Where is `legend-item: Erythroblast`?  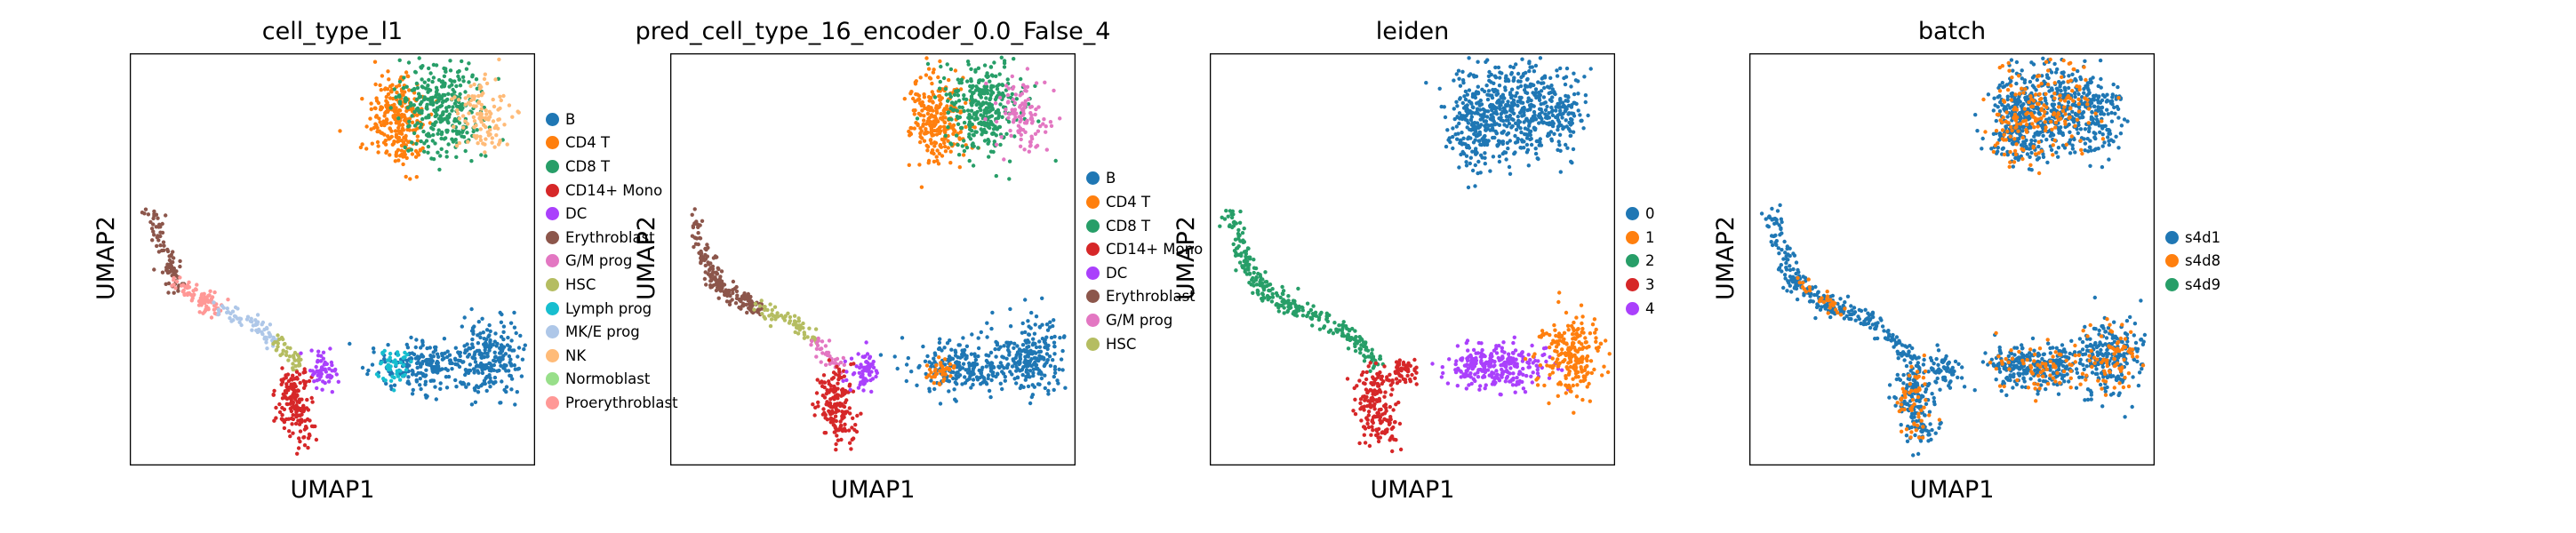 legend-item: Erythroblast is located at coordinates (1144, 297).